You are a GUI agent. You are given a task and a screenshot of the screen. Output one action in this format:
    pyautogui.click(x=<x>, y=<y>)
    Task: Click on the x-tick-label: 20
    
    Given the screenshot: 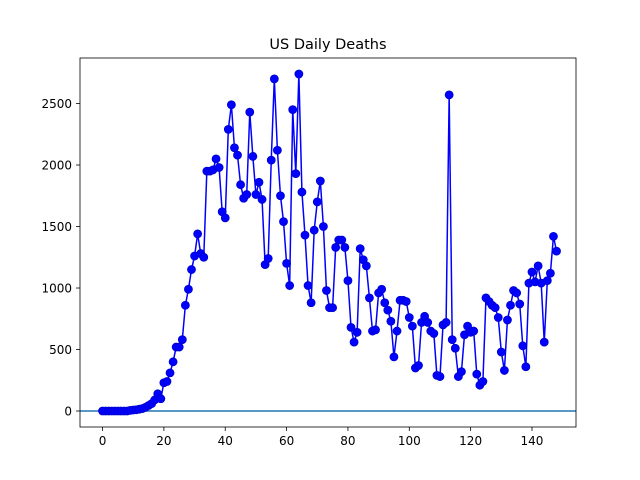 What is the action you would take?
    pyautogui.click(x=163, y=441)
    